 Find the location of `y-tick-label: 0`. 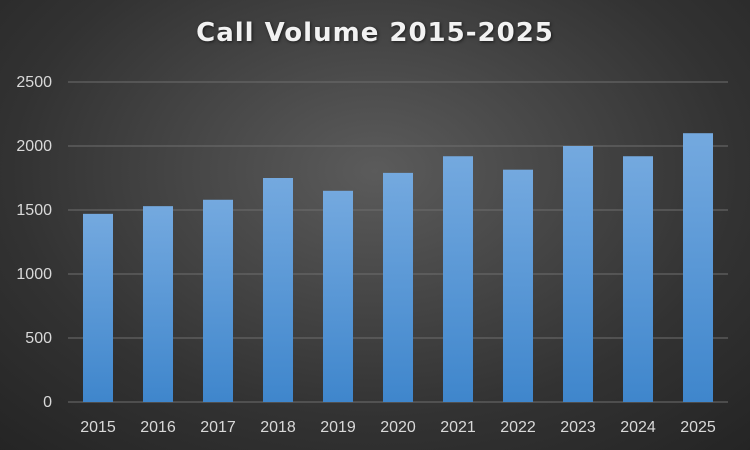

y-tick-label: 0 is located at coordinates (47, 402).